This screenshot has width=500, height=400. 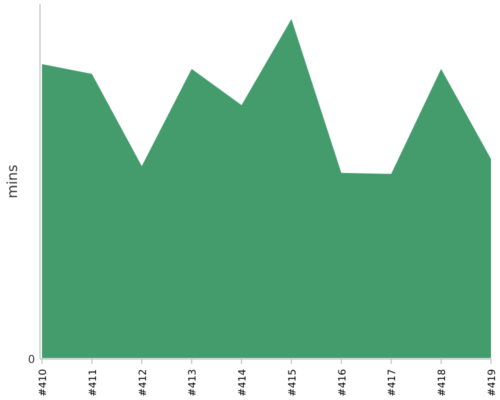 I want to click on x-tick-label: #412, so click(x=143, y=382).